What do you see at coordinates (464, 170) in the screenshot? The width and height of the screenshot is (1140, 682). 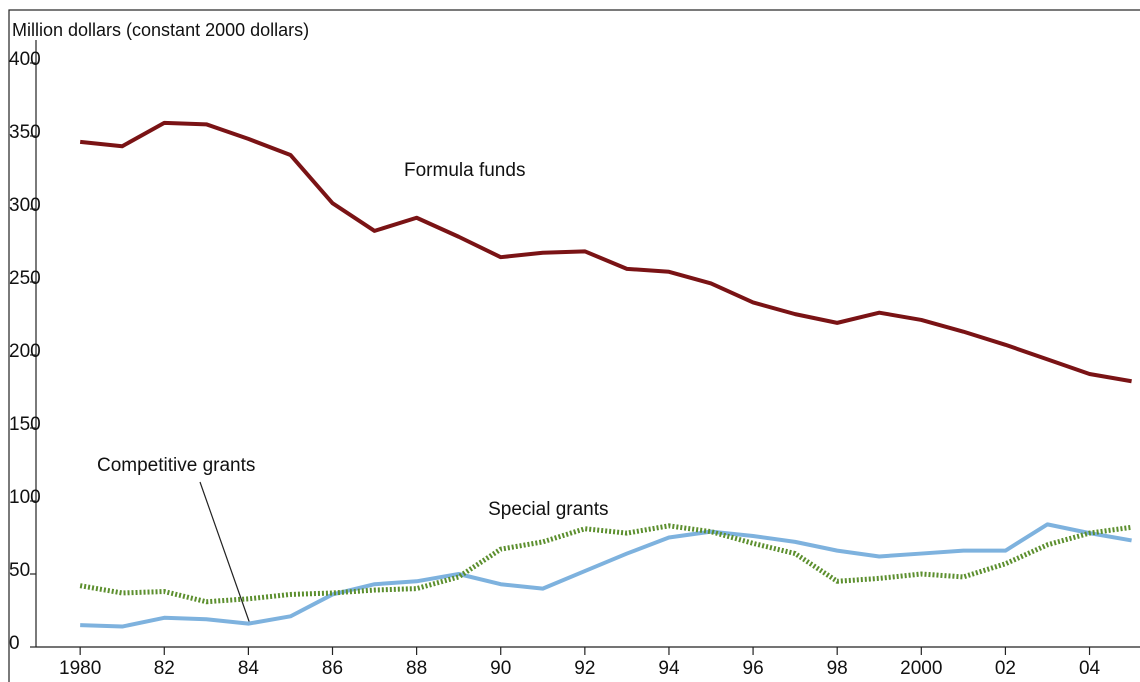 I see `annotation: Formula funds` at bounding box center [464, 170].